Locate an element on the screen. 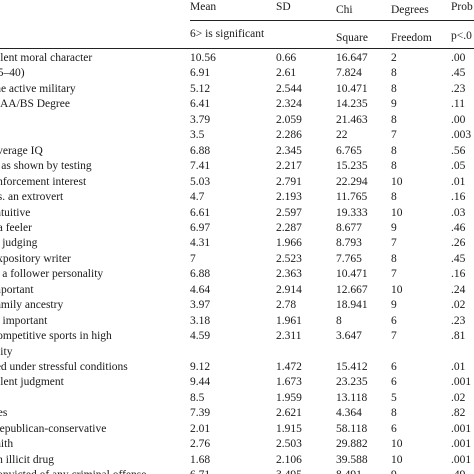 This screenshot has height=474, width=474. cell-sd: 2.597 is located at coordinates (289, 212).